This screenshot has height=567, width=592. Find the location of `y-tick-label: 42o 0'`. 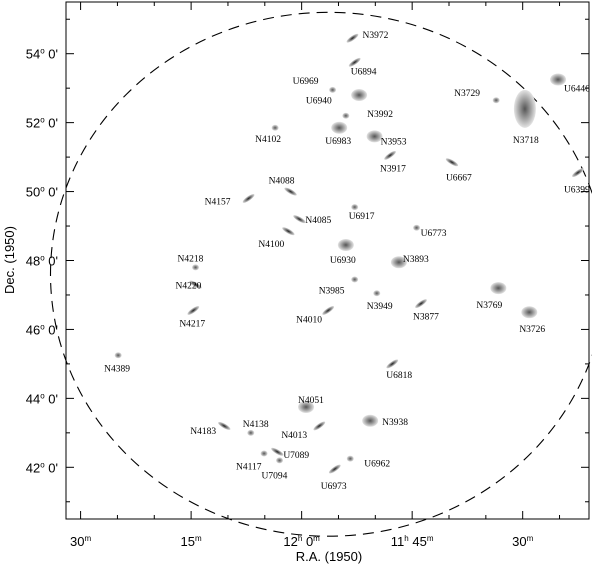

y-tick-label: 42o 0' is located at coordinates (42, 467).